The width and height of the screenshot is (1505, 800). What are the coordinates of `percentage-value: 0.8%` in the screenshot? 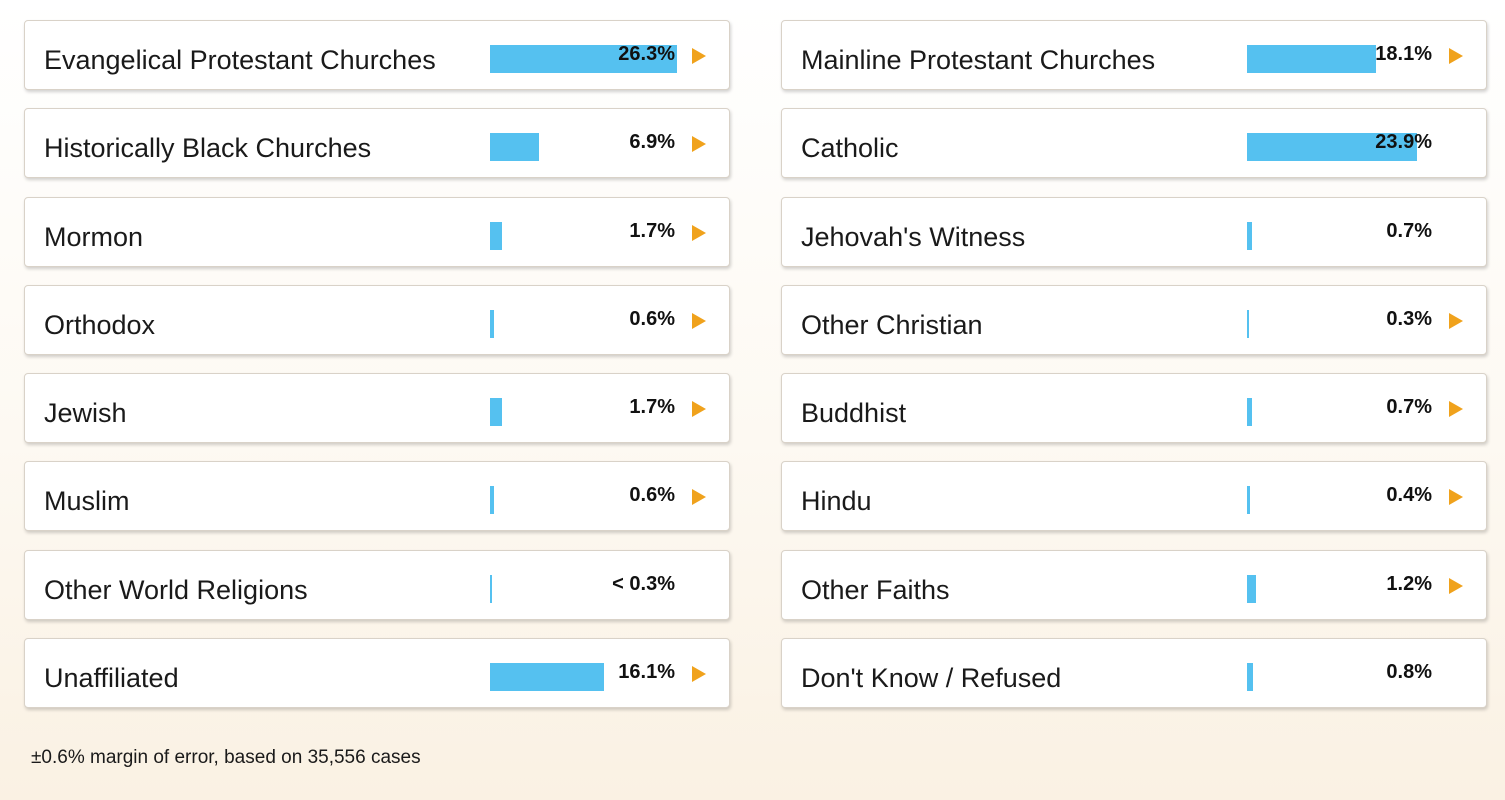 It's located at (1409, 672).